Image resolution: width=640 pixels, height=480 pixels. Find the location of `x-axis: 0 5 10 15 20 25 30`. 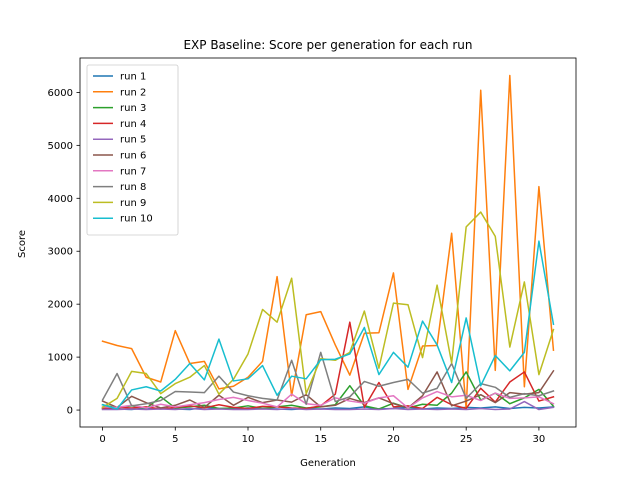

x-axis: 0 5 10 15 20 25 30 is located at coordinates (322, 436).